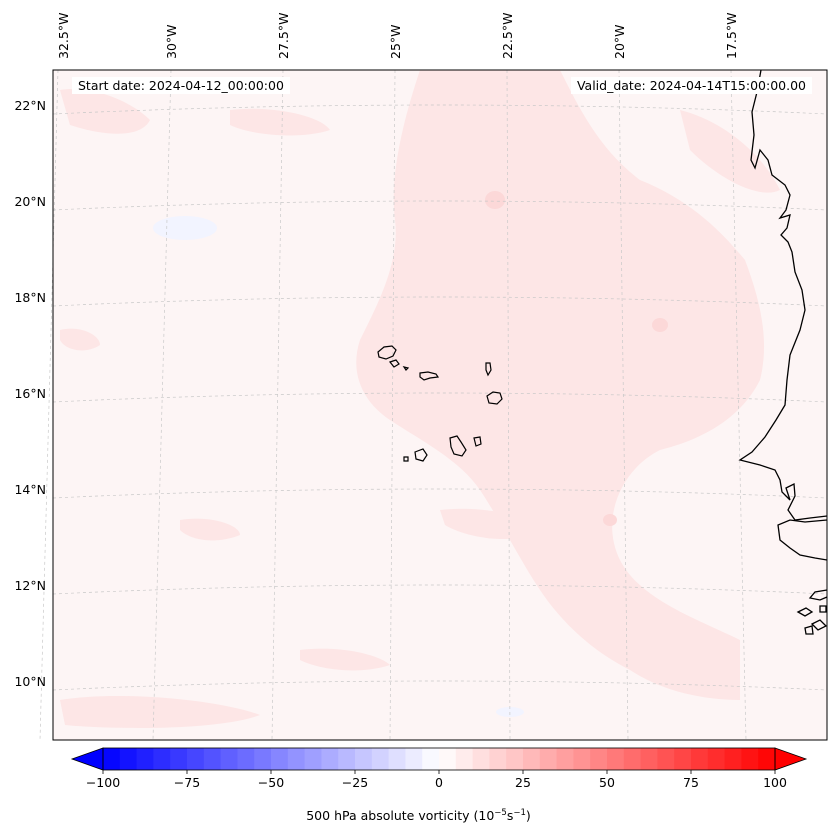  Describe the element at coordinates (406, 459) in the screenshot. I see `island-brava` at that location.